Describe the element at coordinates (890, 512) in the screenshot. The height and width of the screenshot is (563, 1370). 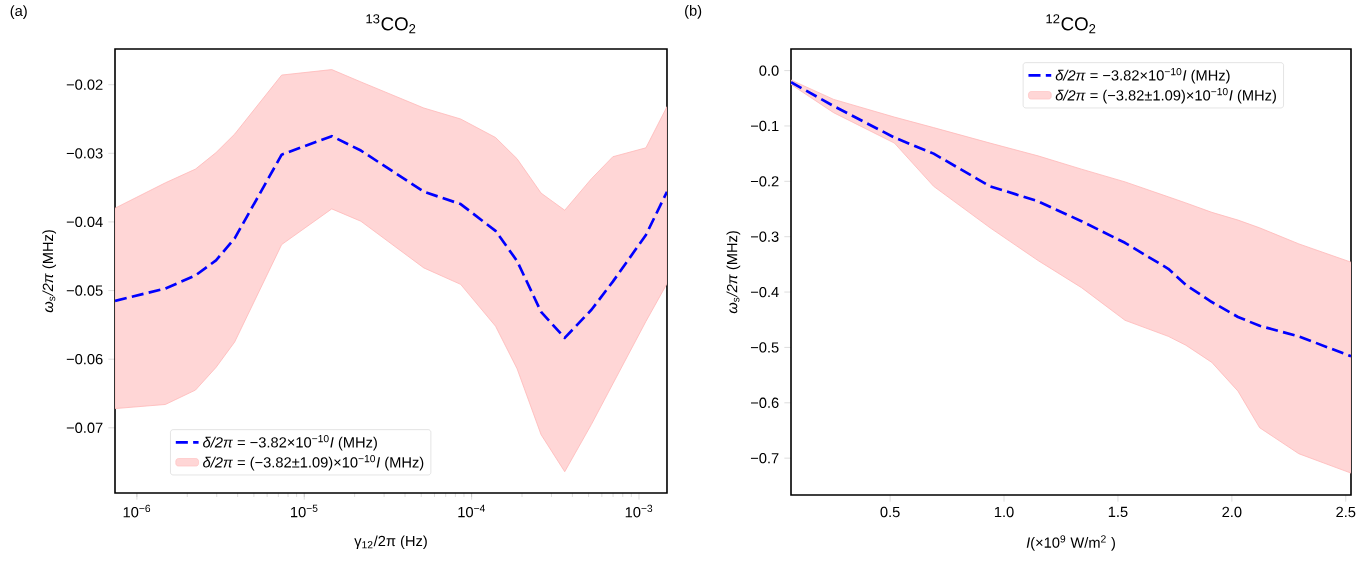
I see `x-tick-label: 0.5` at that location.